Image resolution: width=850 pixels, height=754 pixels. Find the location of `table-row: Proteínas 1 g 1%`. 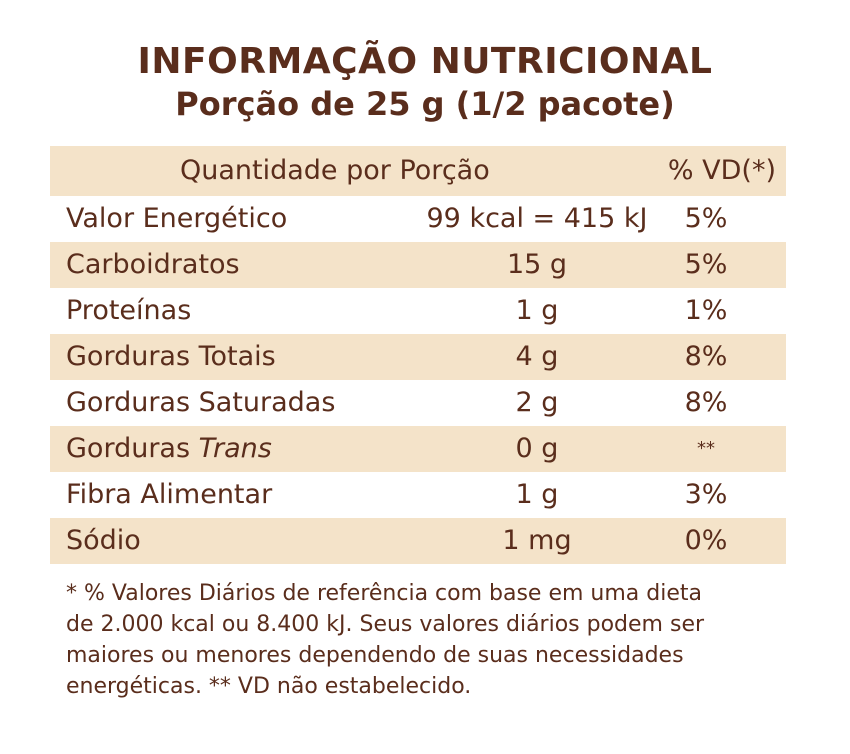

table-row: Proteínas 1 g 1% is located at coordinates (418, 311).